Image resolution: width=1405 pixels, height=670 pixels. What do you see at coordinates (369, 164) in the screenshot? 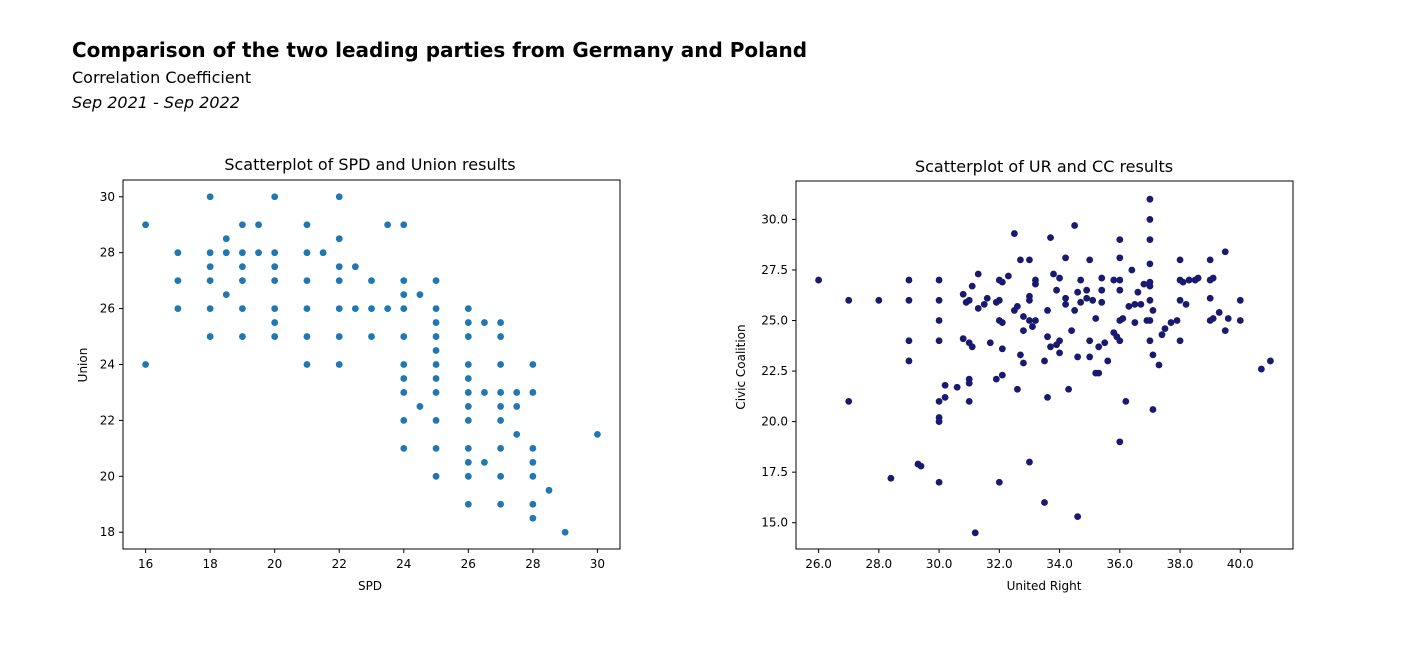
I see `chart-title: Scatterplot of SPD and Union results` at bounding box center [369, 164].